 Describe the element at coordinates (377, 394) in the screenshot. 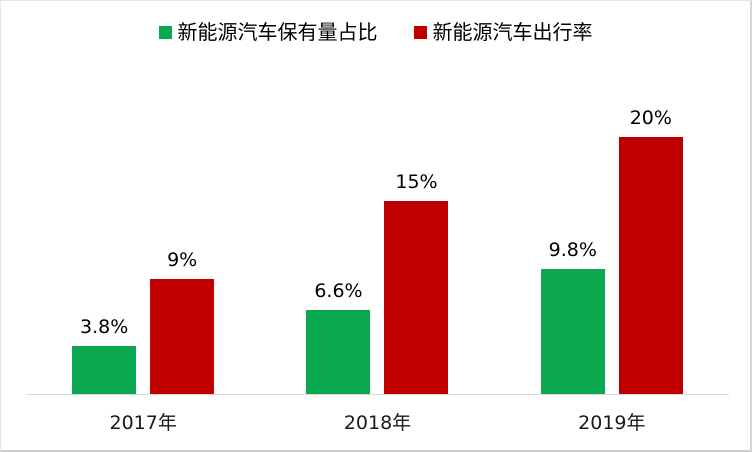

I see `x-axis-line` at that location.